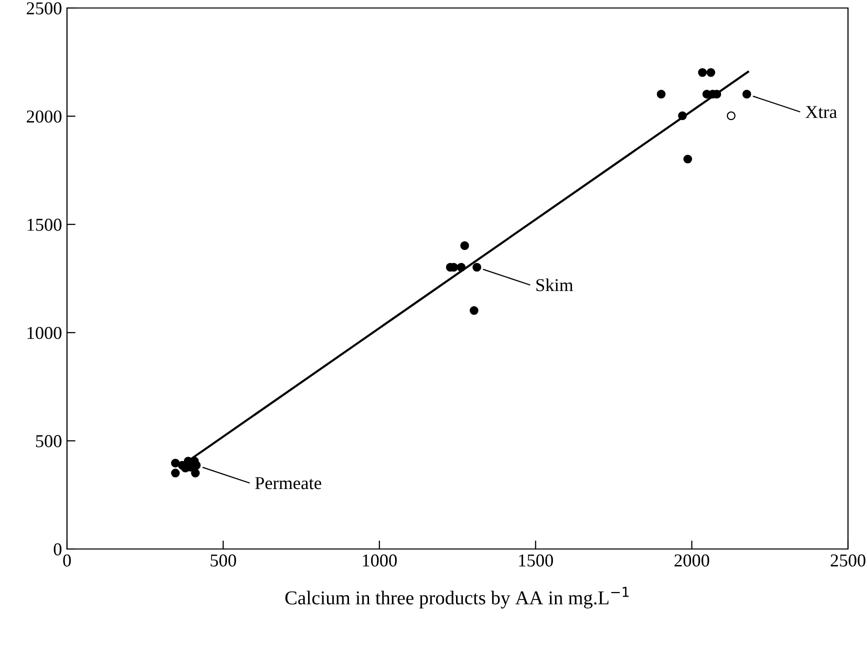 Image resolution: width=868 pixels, height=648 pixels. What do you see at coordinates (67, 560) in the screenshot?
I see `x-tick-label: 0` at bounding box center [67, 560].